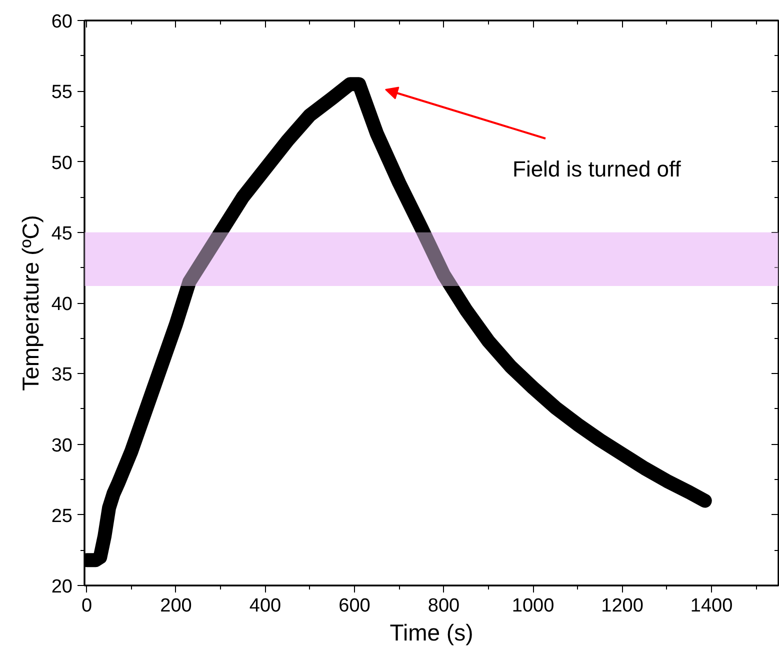 Image resolution: width=779 pixels, height=671 pixels. What do you see at coordinates (265, 606) in the screenshot?
I see `x-tick-label: 400` at bounding box center [265, 606].